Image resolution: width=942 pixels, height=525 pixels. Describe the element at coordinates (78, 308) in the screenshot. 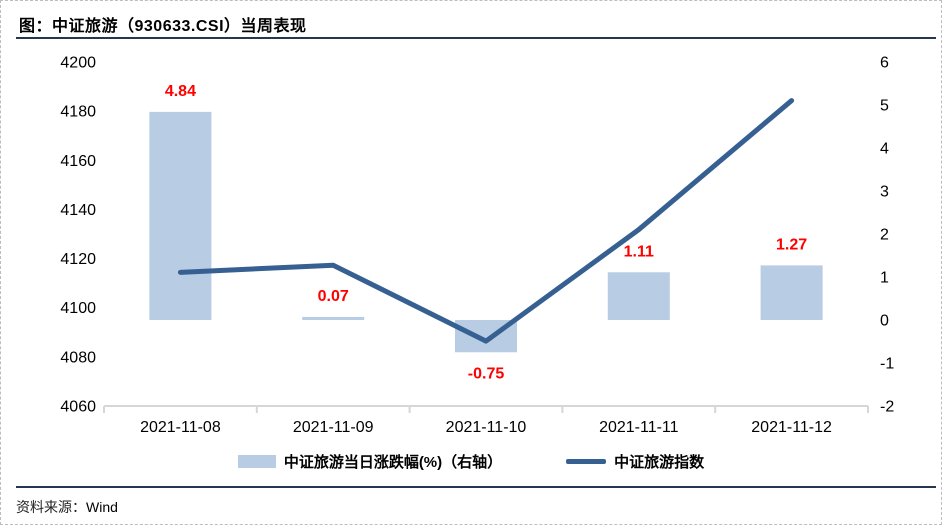

I see `left-axis-tick-label: 4100` at that location.